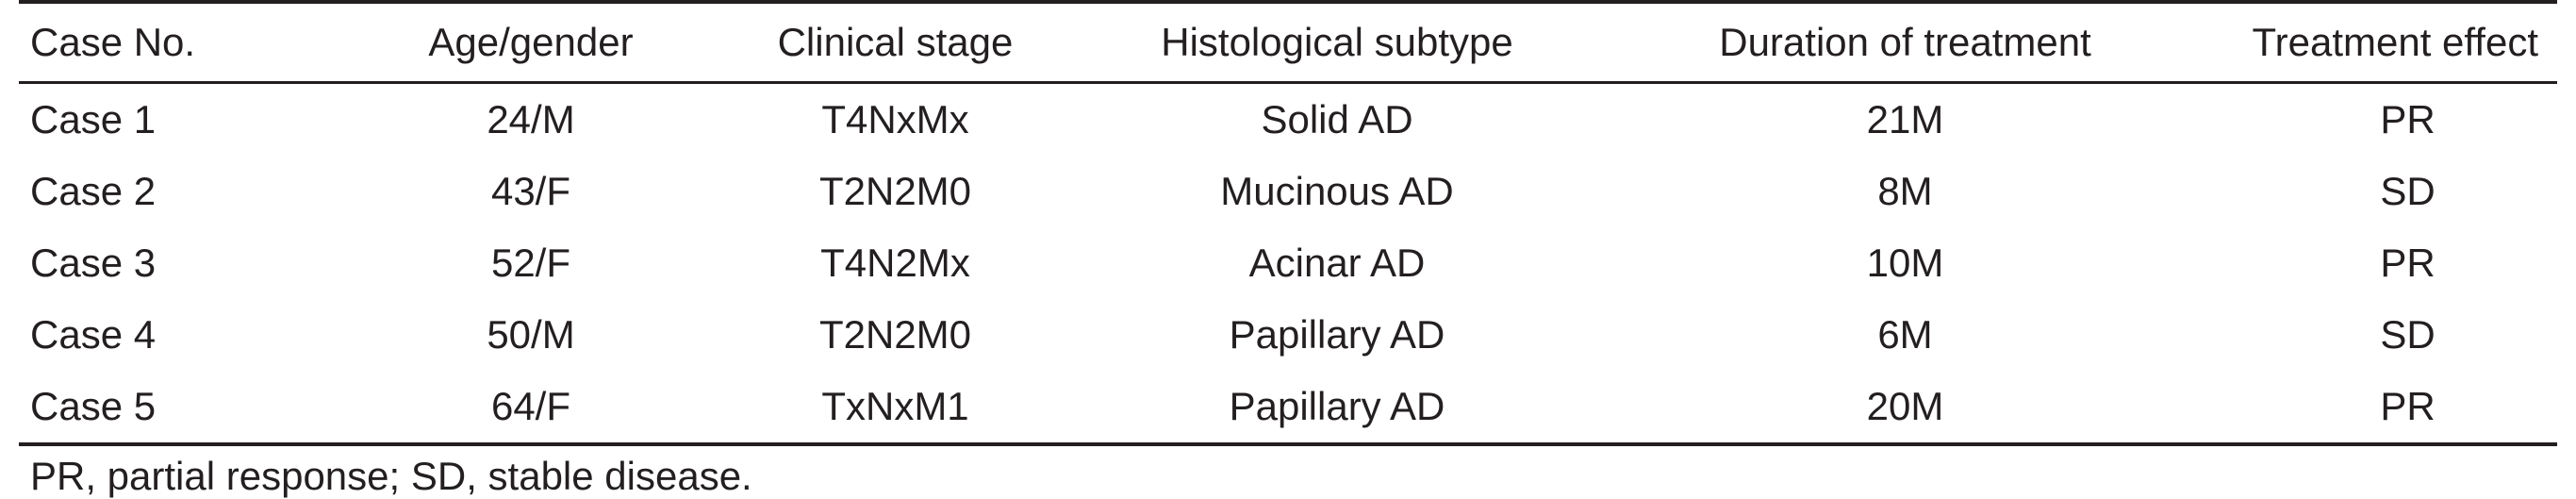  Describe the element at coordinates (895, 408) in the screenshot. I see `cell-clinical-stage: TxNxM1` at that location.